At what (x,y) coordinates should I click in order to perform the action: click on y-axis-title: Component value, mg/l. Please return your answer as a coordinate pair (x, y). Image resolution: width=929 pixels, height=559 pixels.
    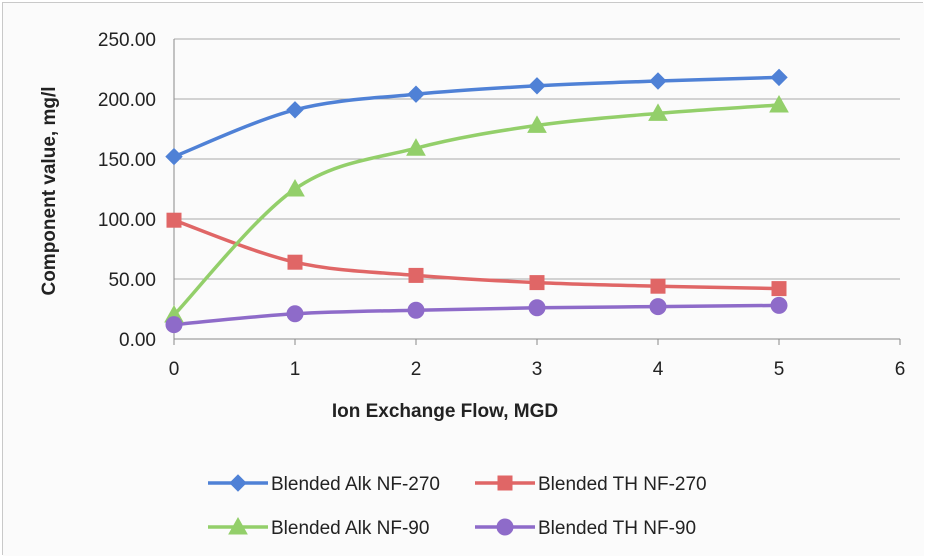
    Looking at the image, I should click on (49, 190).